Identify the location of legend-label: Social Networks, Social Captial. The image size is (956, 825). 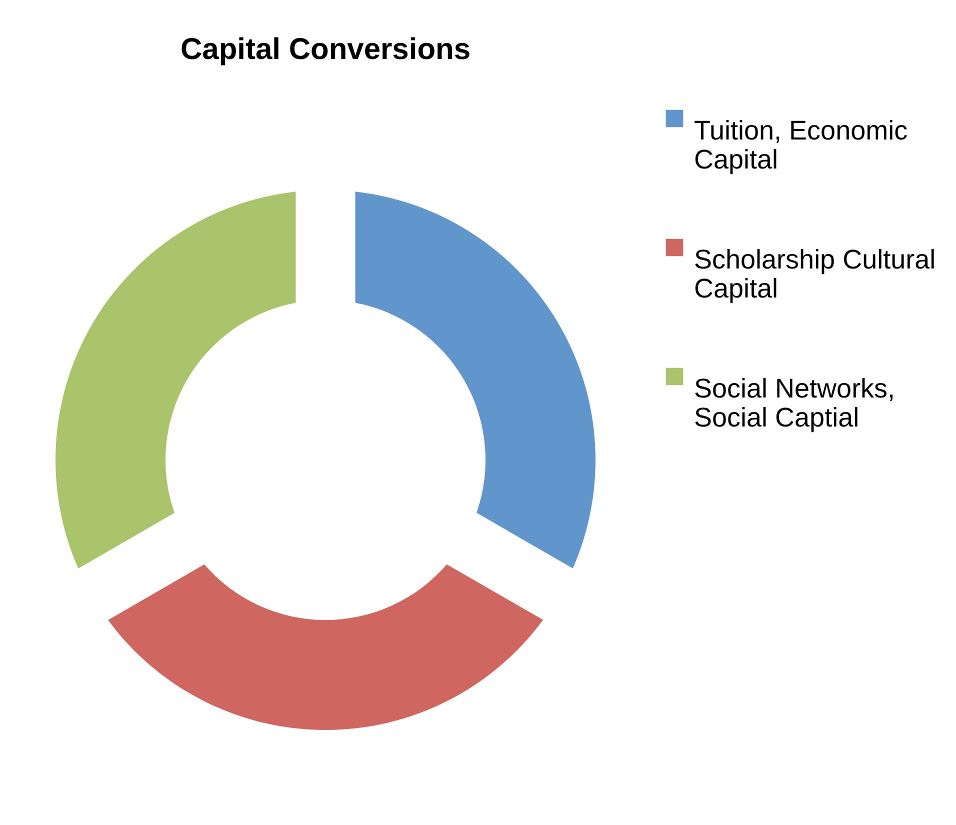
(795, 403).